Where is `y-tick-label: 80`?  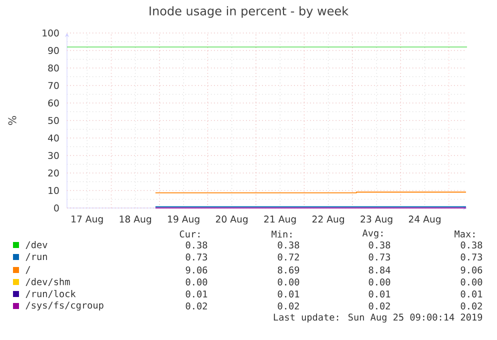
y-tick-label: 80 is located at coordinates (53, 68).